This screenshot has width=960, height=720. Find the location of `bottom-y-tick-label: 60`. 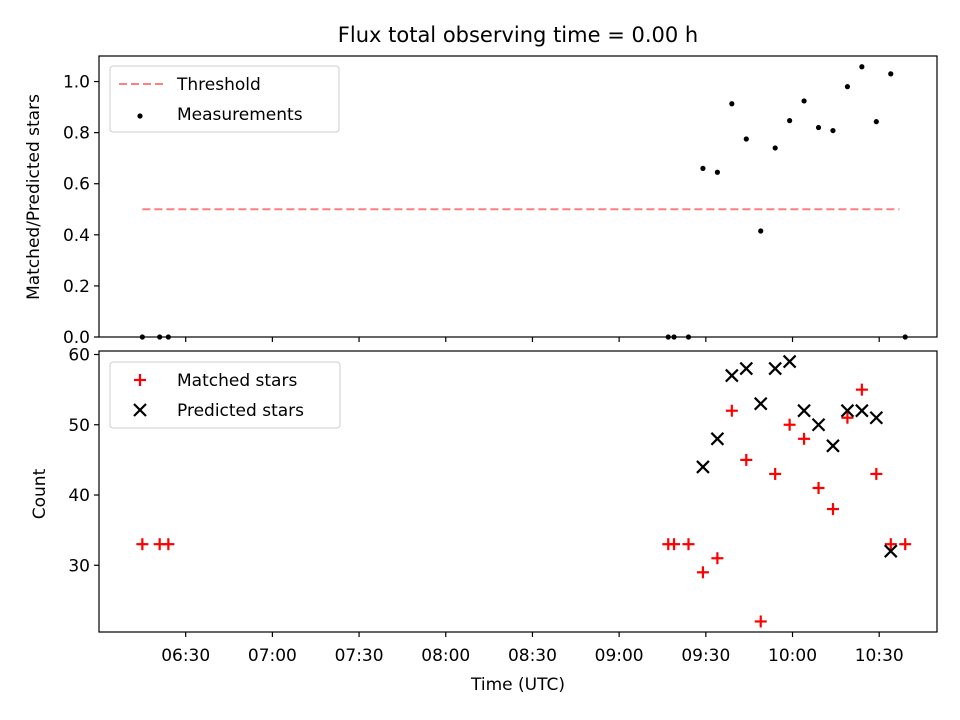

bottom-y-tick-label: 60 is located at coordinates (79, 356).